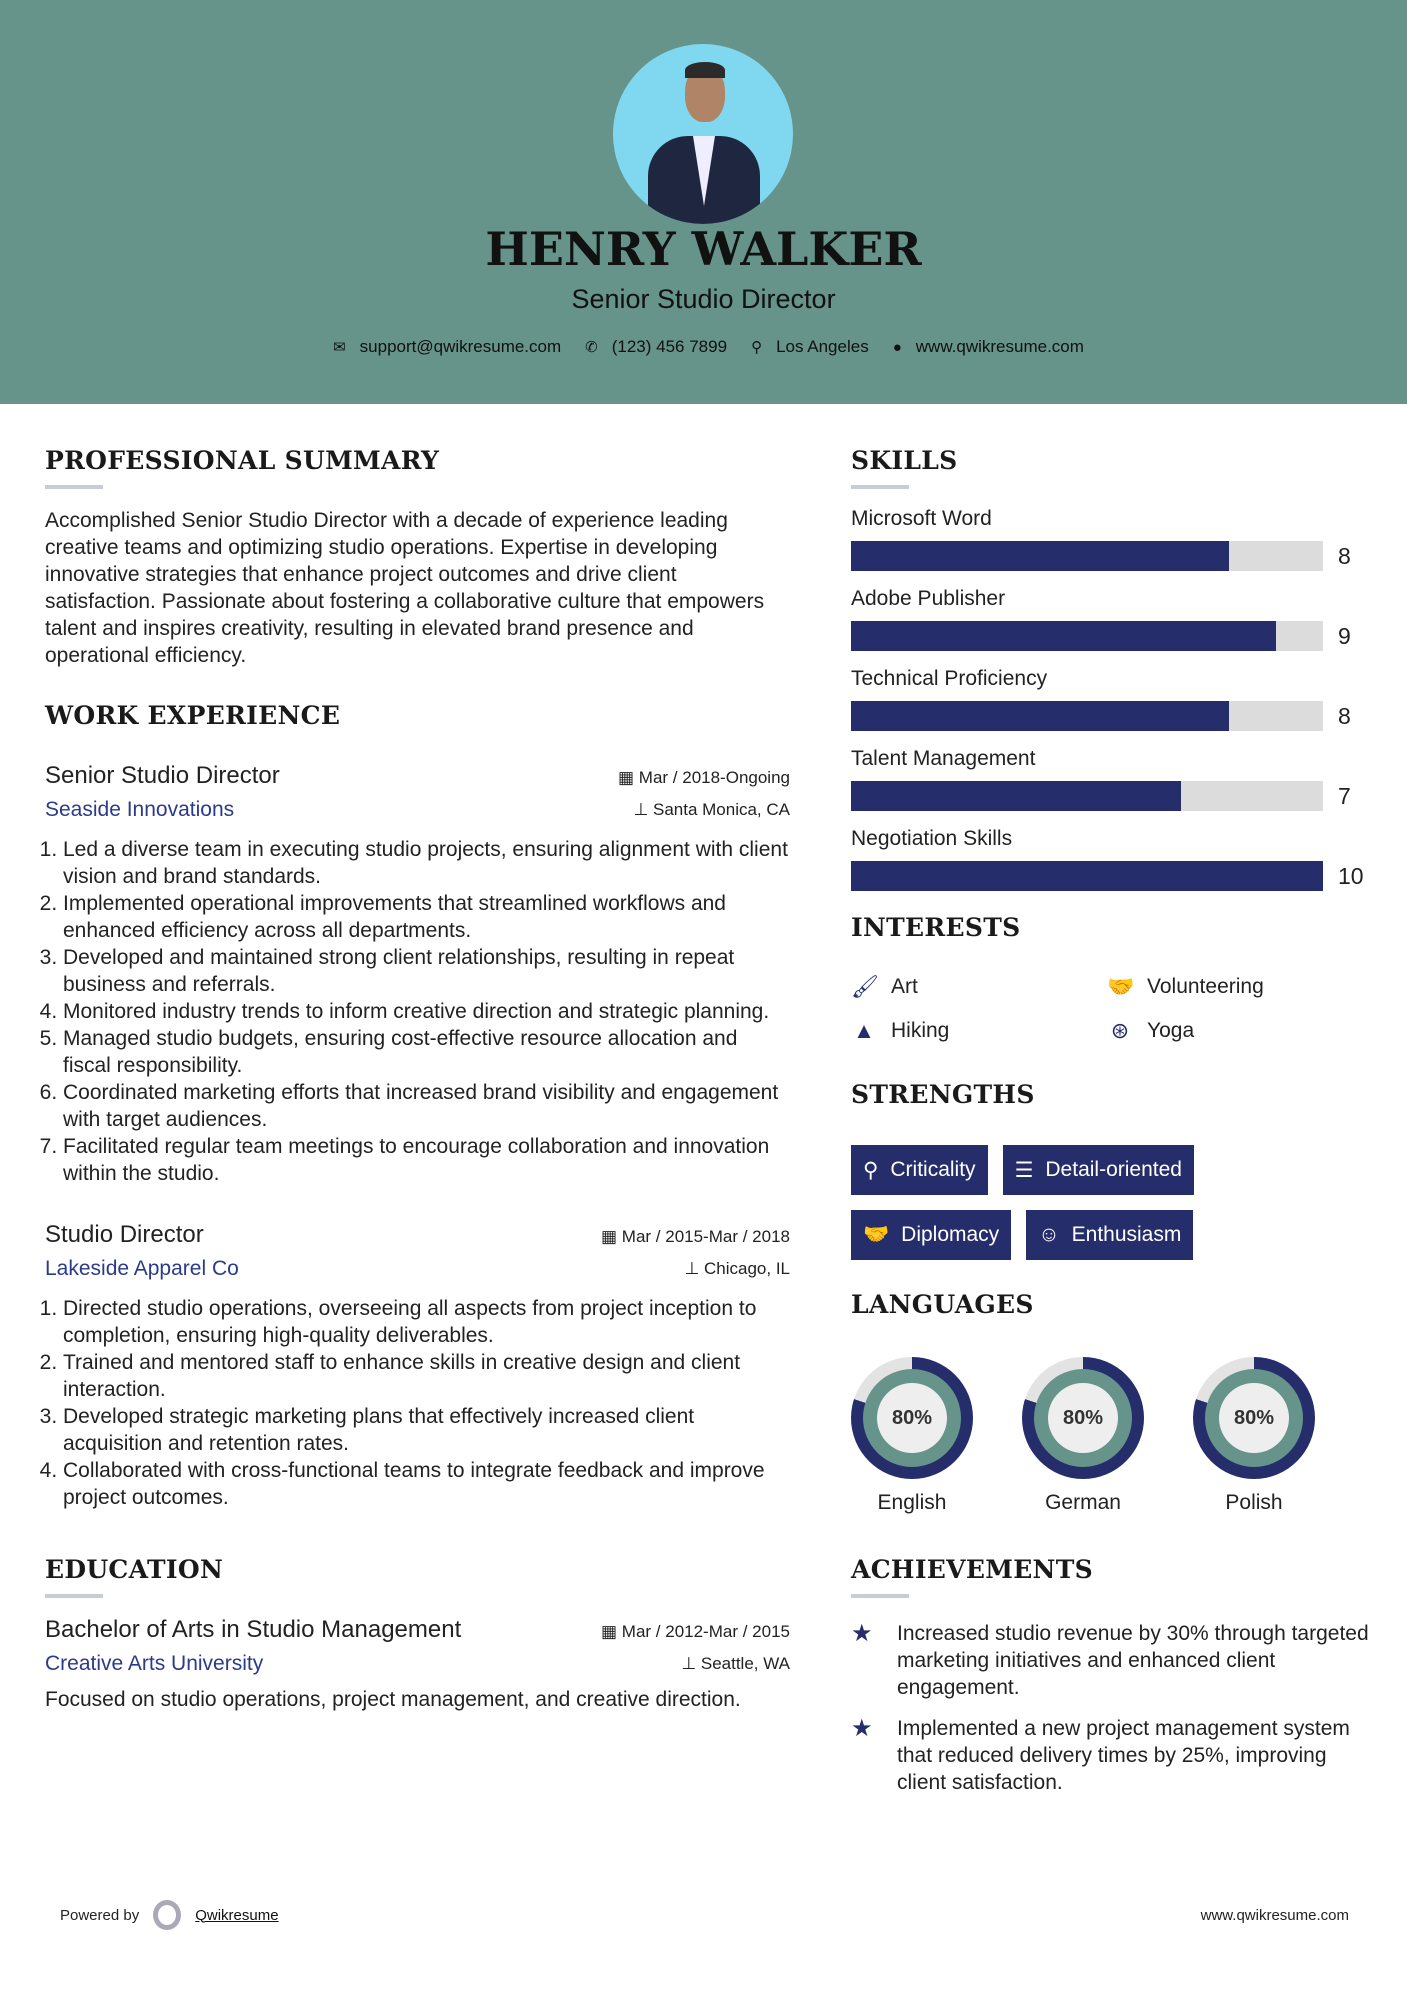  I want to click on section-heading-strengths: STRENGTHS, so click(943, 1094).